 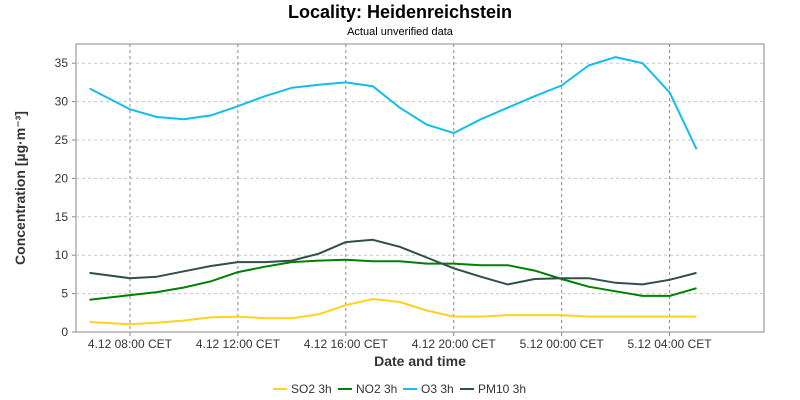 What do you see at coordinates (346, 344) in the screenshot?
I see `x-tick-label: 4.12 16:00 CET` at bounding box center [346, 344].